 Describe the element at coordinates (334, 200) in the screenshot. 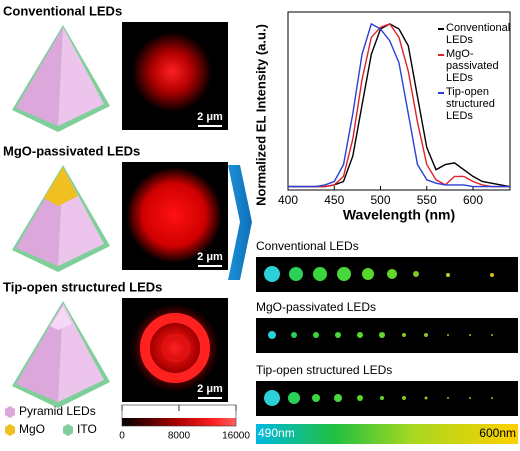

I see `x-tick-label: 450` at that location.